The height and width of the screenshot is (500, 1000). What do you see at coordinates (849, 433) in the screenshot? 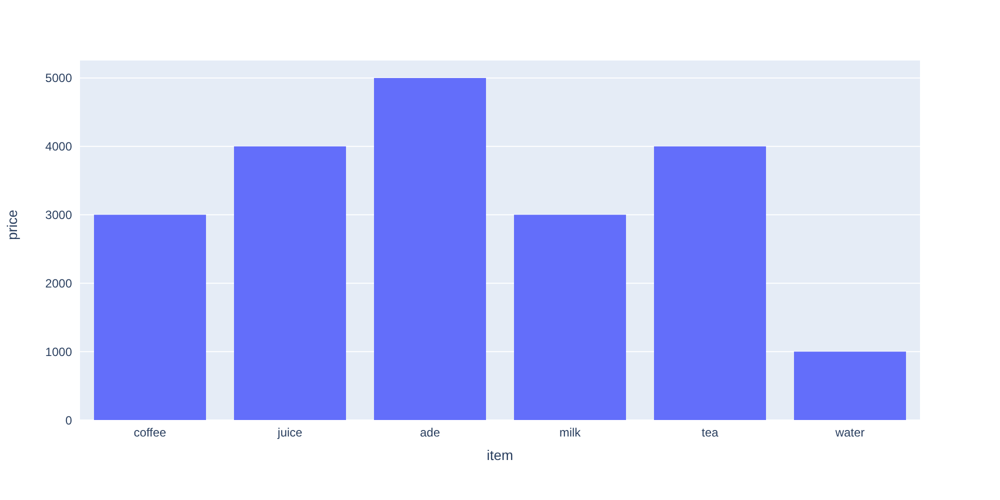
I see `x-tick-label: water` at bounding box center [849, 433].